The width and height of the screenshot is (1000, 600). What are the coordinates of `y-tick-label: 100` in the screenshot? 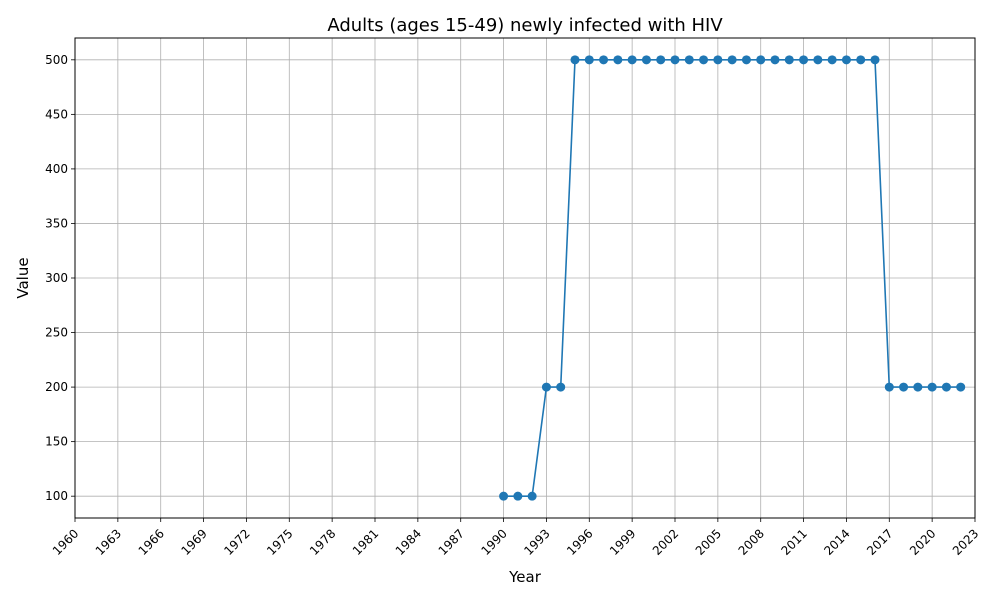 It's located at (56, 496).